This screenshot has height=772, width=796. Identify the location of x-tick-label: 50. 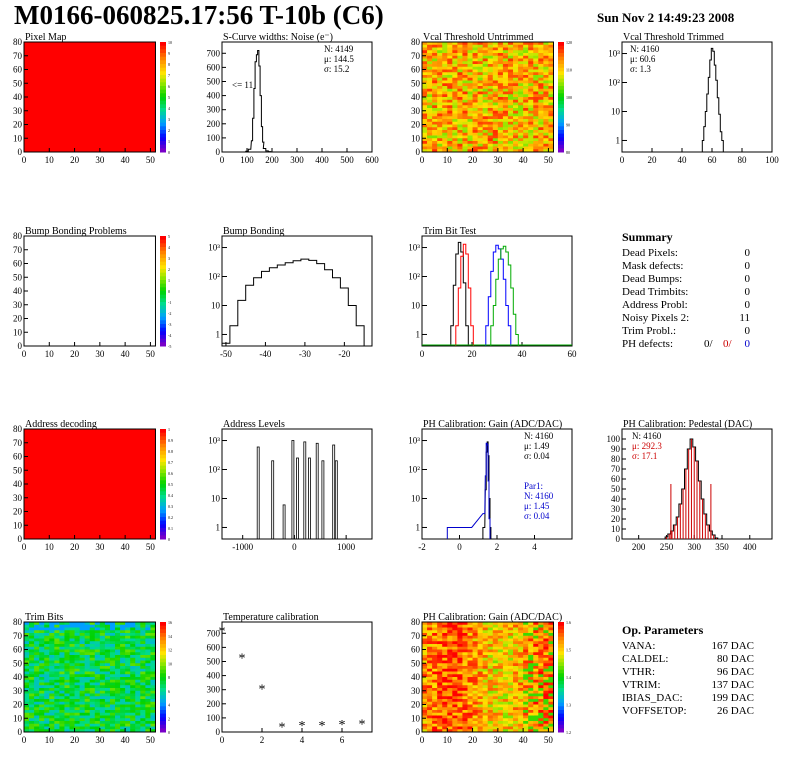
(549, 740).